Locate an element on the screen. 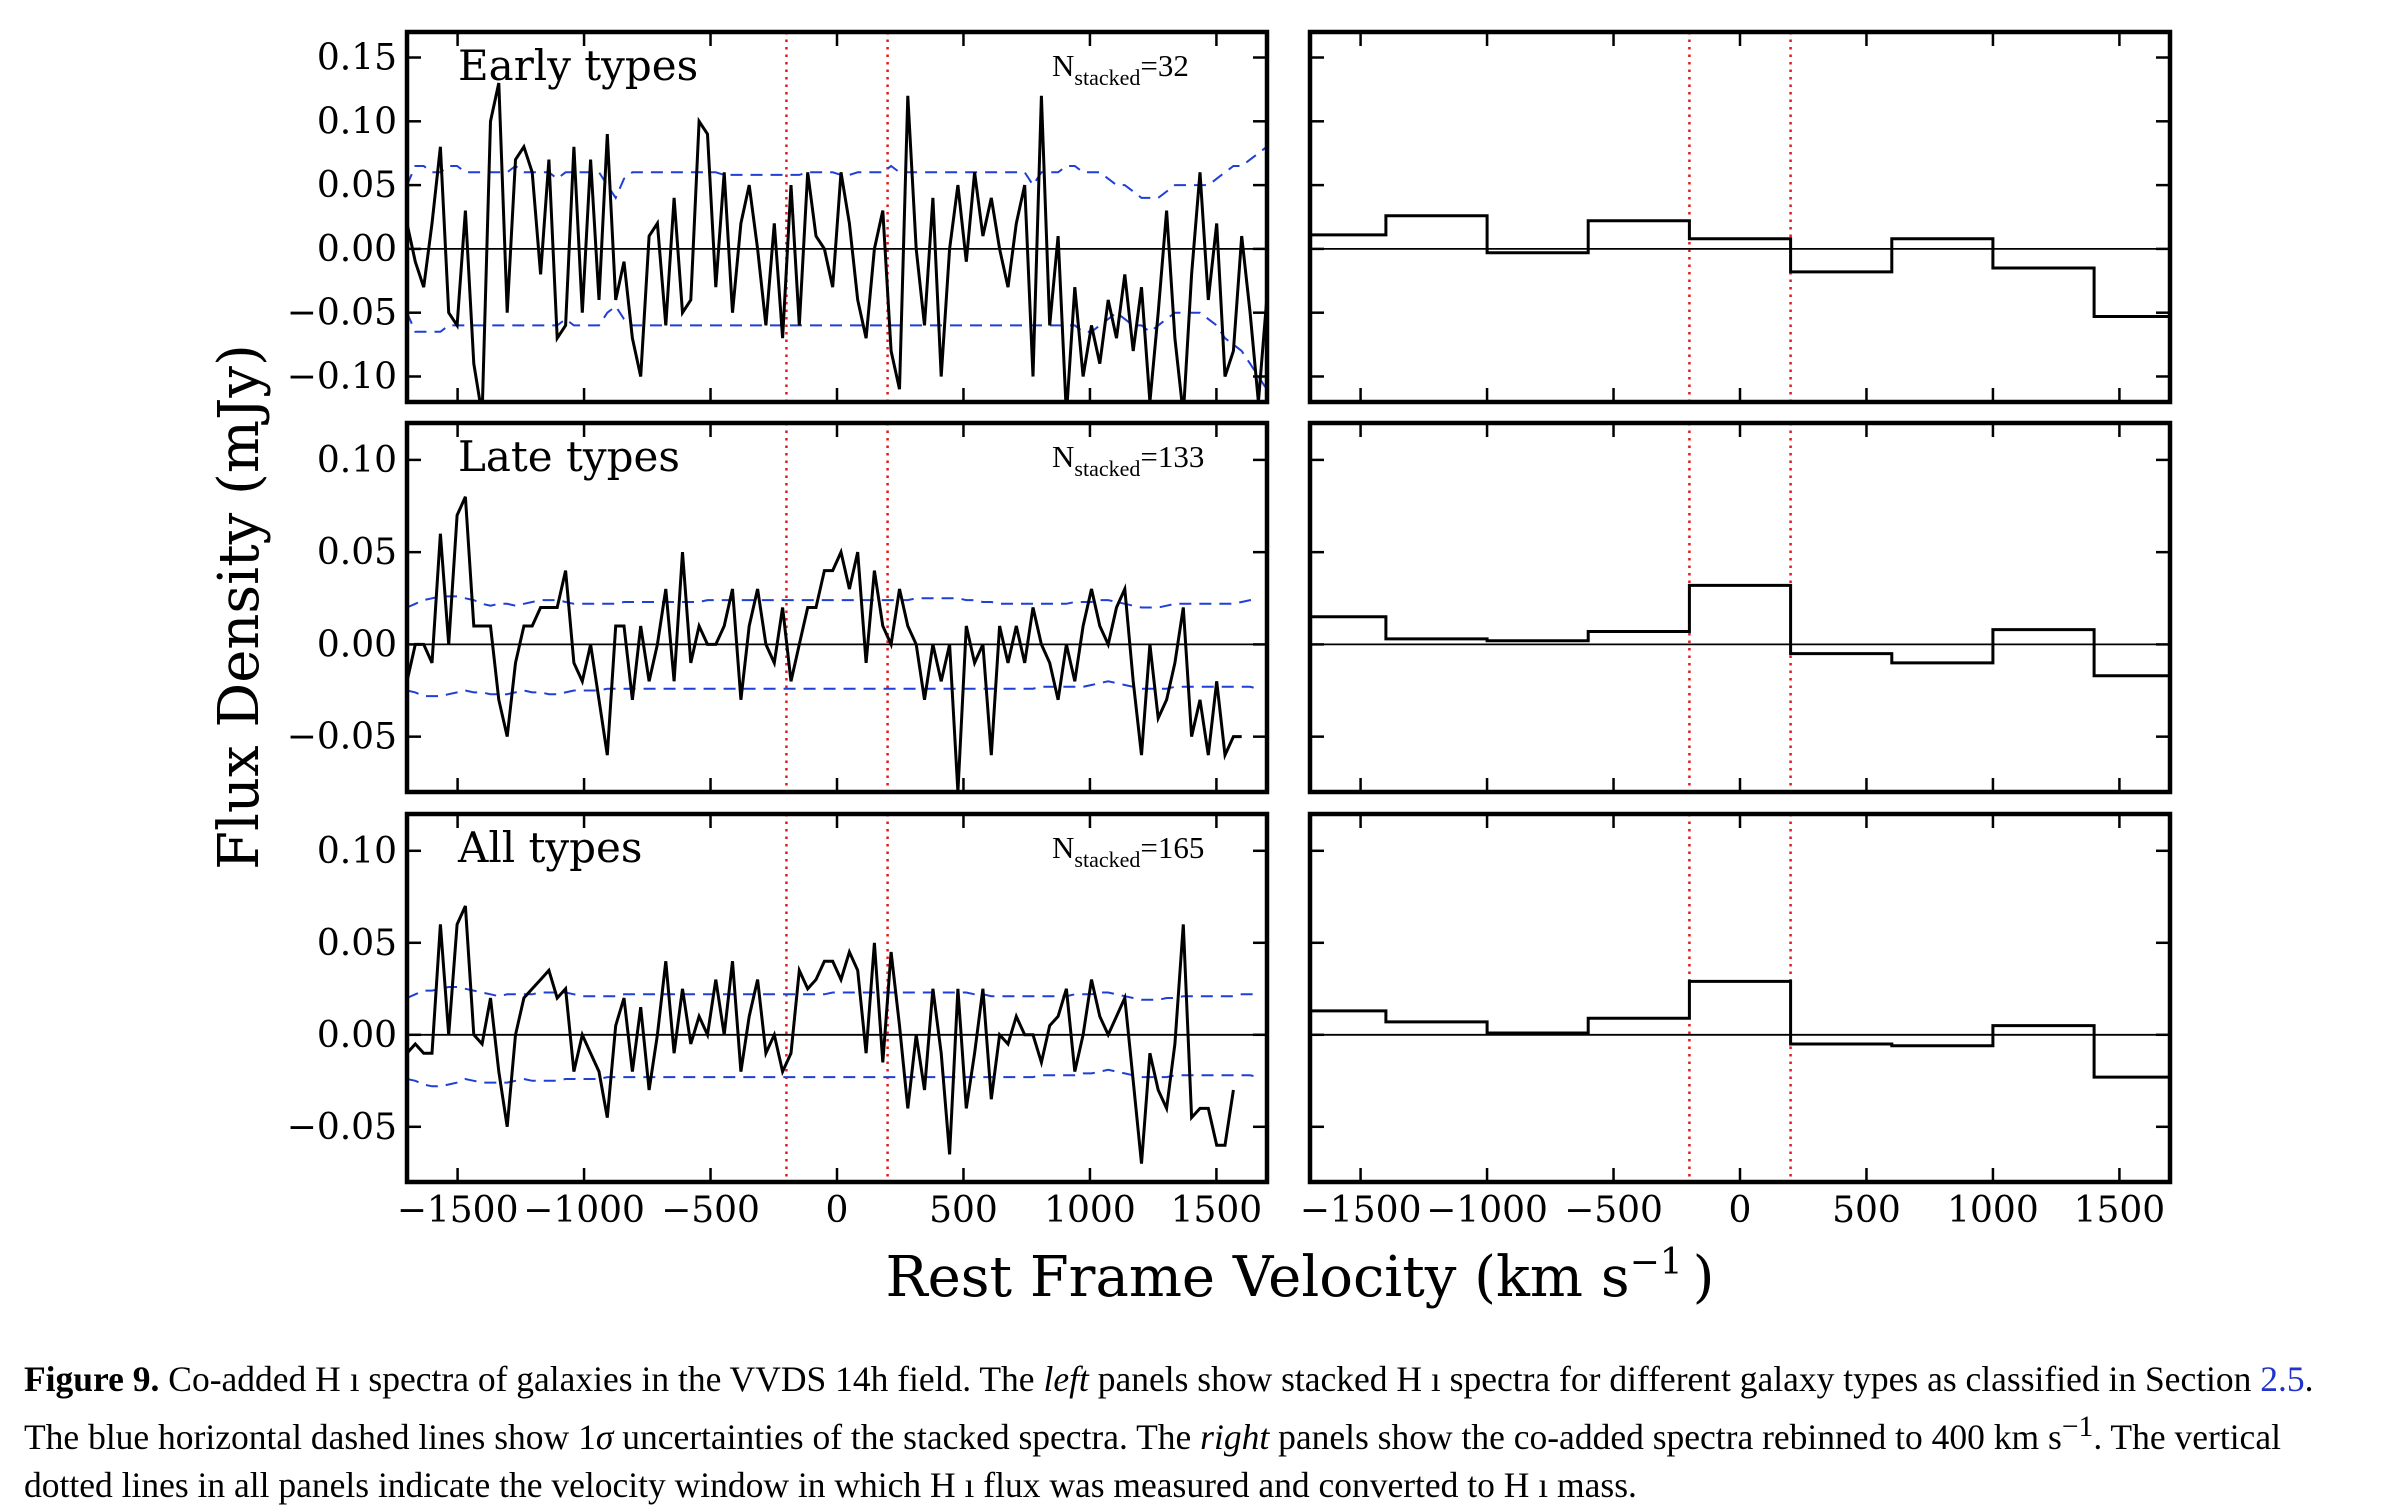 The height and width of the screenshot is (1512, 2402). section-link: 2.5 is located at coordinates (2282, 1379).